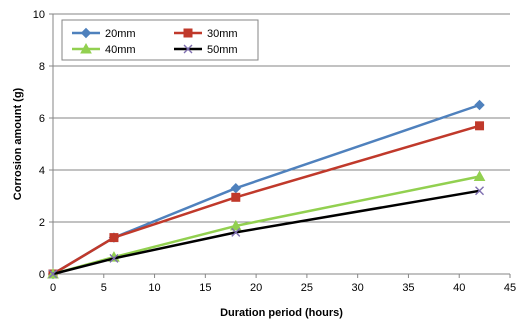 This screenshot has width=522, height=322. I want to click on y-tick-label: 4, so click(42, 171).